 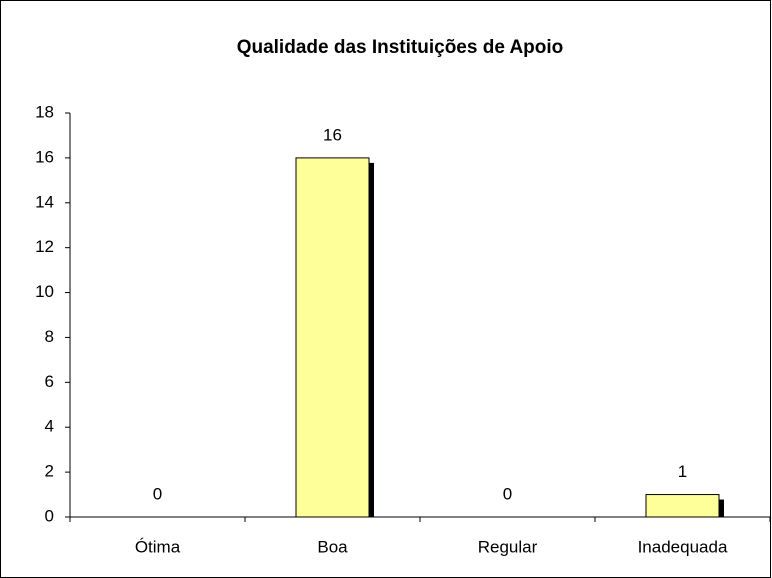 What do you see at coordinates (508, 546) in the screenshot?
I see `x-tick-label: Regular` at bounding box center [508, 546].